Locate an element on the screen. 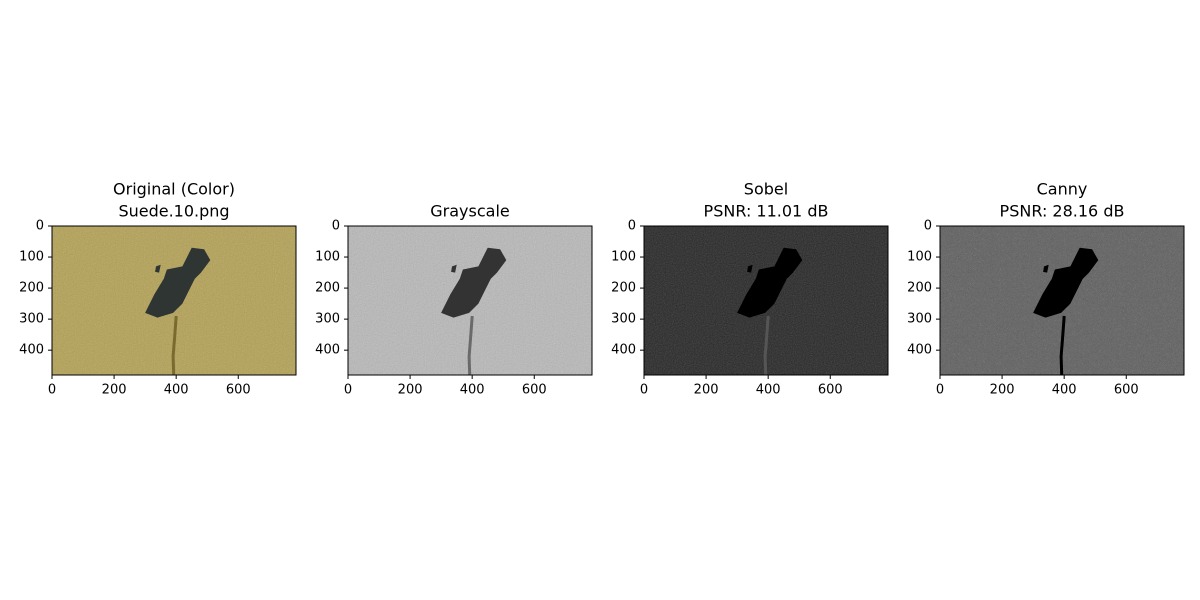 This screenshot has height=600, width=1200. axes-title: Original (Color) is located at coordinates (174, 189).